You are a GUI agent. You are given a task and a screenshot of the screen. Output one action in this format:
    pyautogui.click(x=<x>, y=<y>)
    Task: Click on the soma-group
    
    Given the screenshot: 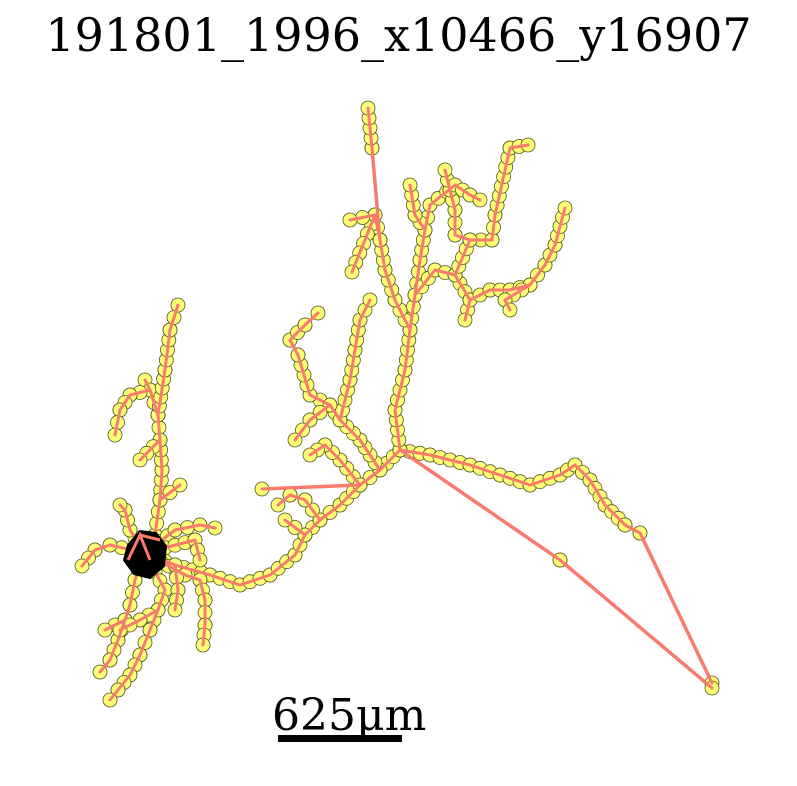 What is the action you would take?
    pyautogui.click(x=145, y=554)
    